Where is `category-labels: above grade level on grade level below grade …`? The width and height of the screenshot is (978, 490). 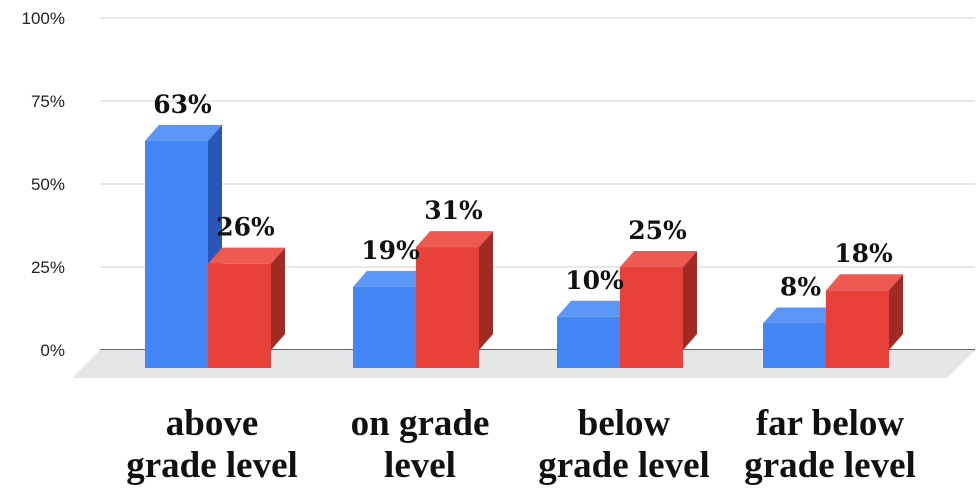 category-labels: above grade level on grade level below grade … is located at coordinates (521, 444).